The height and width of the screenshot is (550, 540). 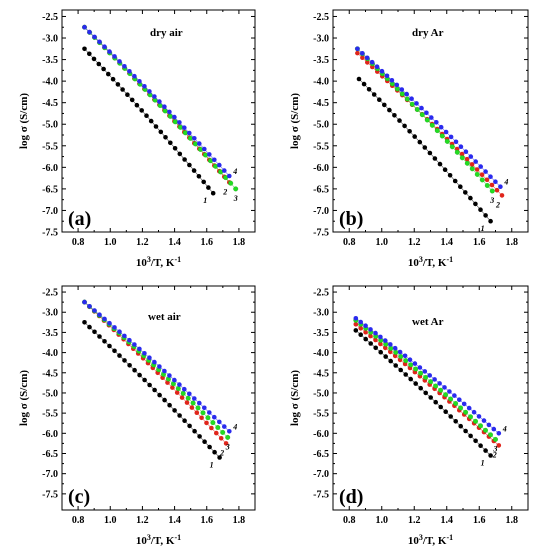 I want to click on y-tick-label: -2.5, so click(x=50, y=17).